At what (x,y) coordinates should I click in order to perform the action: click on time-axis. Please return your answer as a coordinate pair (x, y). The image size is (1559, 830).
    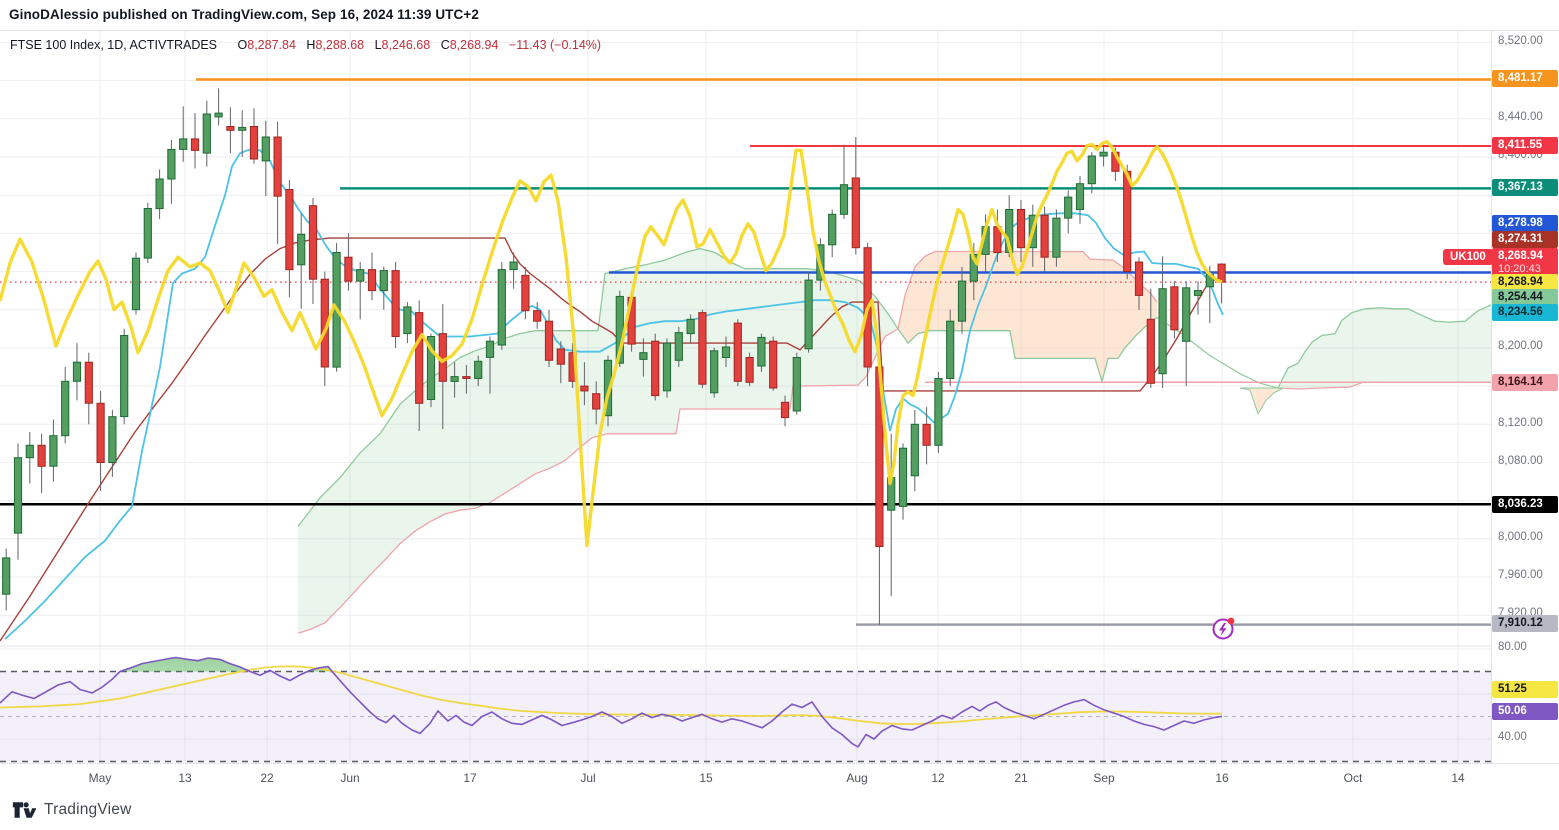
    Looking at the image, I should click on (779, 777).